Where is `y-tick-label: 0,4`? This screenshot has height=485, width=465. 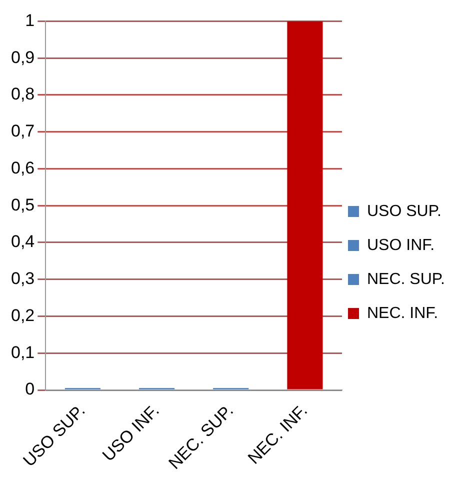
y-tick-label: 0,4 is located at coordinates (22, 242).